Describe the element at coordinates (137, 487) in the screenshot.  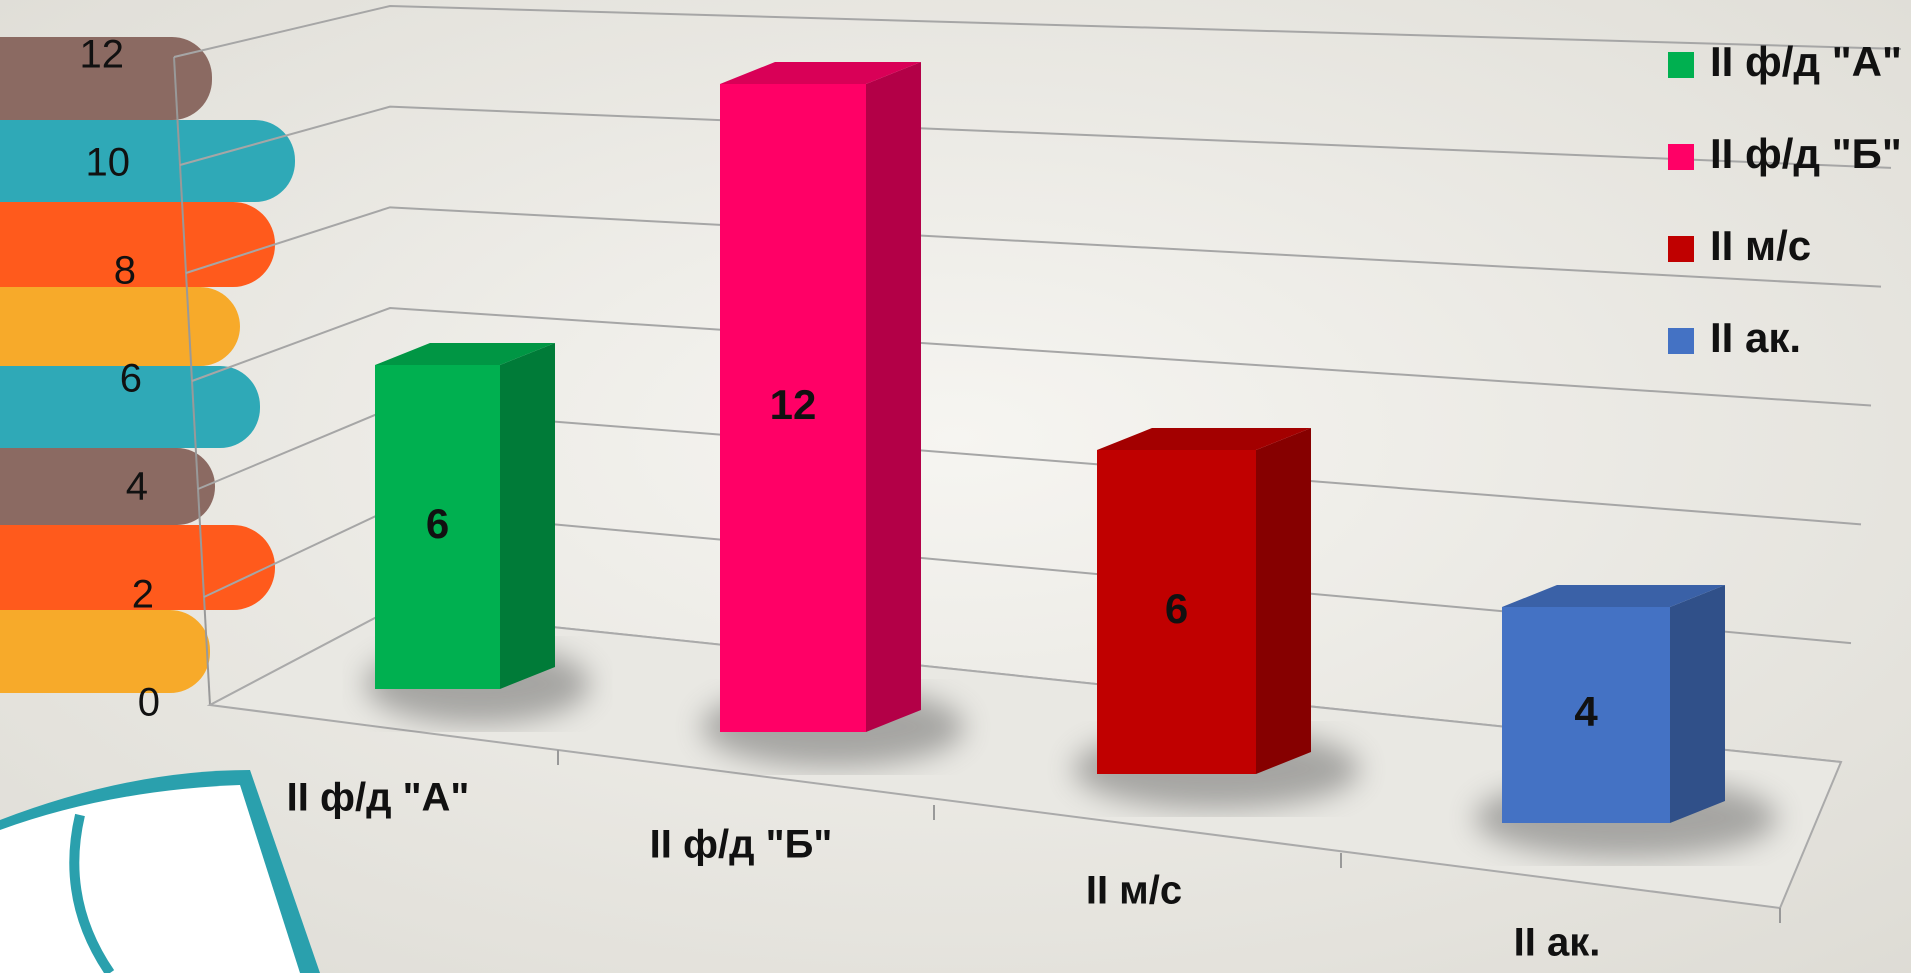
I see `y-tick-label: 4` at that location.